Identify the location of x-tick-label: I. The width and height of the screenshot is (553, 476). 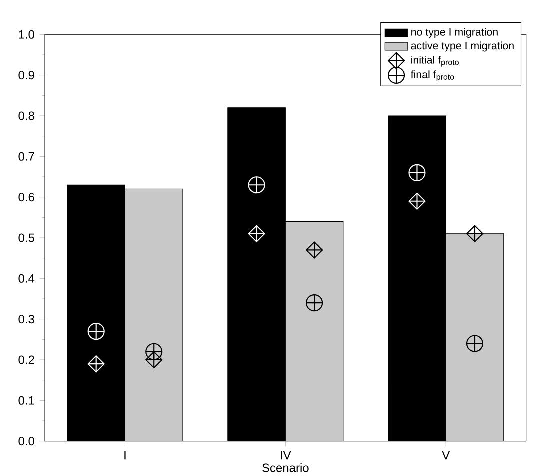
(125, 455).